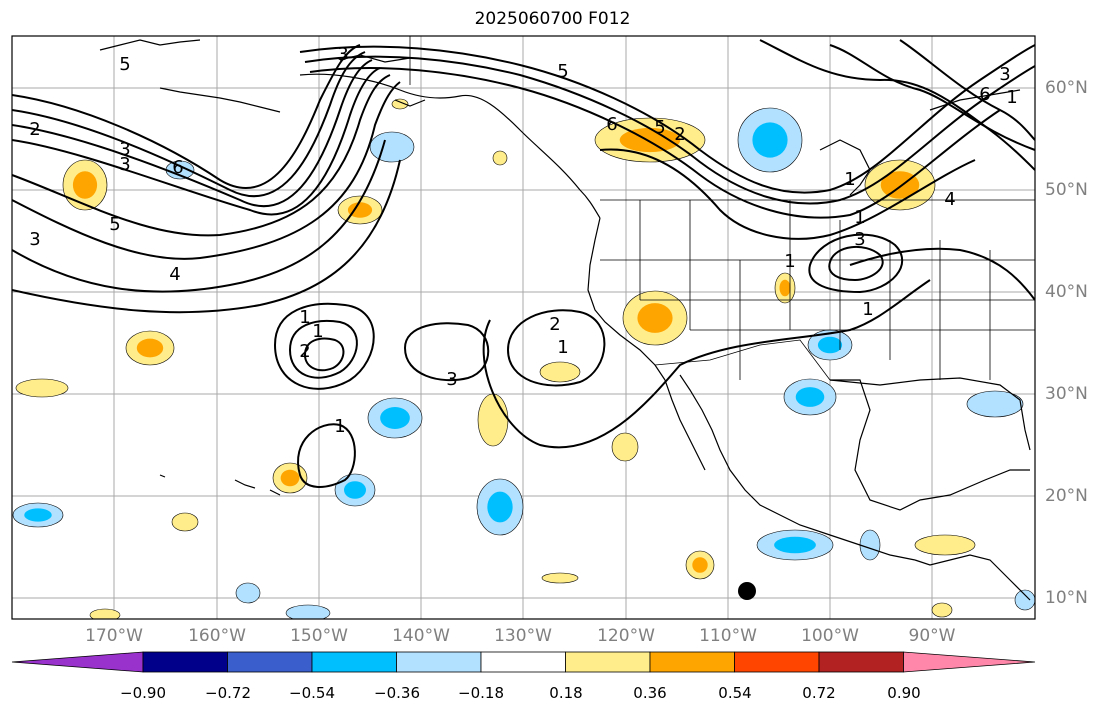  What do you see at coordinates (228, 693) in the screenshot?
I see `colorbar-tick-label: −0.72` at bounding box center [228, 693].